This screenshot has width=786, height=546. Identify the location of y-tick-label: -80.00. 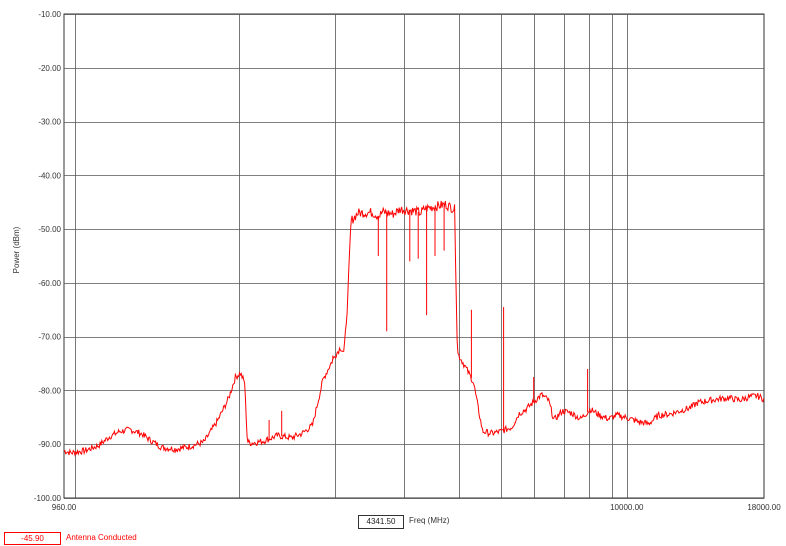
(49, 390).